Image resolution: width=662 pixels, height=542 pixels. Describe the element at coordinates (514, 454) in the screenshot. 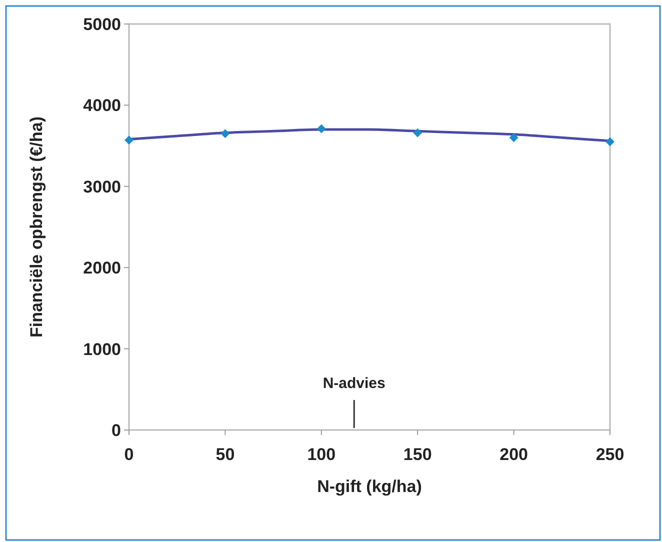

I see `x-tick-label: 200` at that location.